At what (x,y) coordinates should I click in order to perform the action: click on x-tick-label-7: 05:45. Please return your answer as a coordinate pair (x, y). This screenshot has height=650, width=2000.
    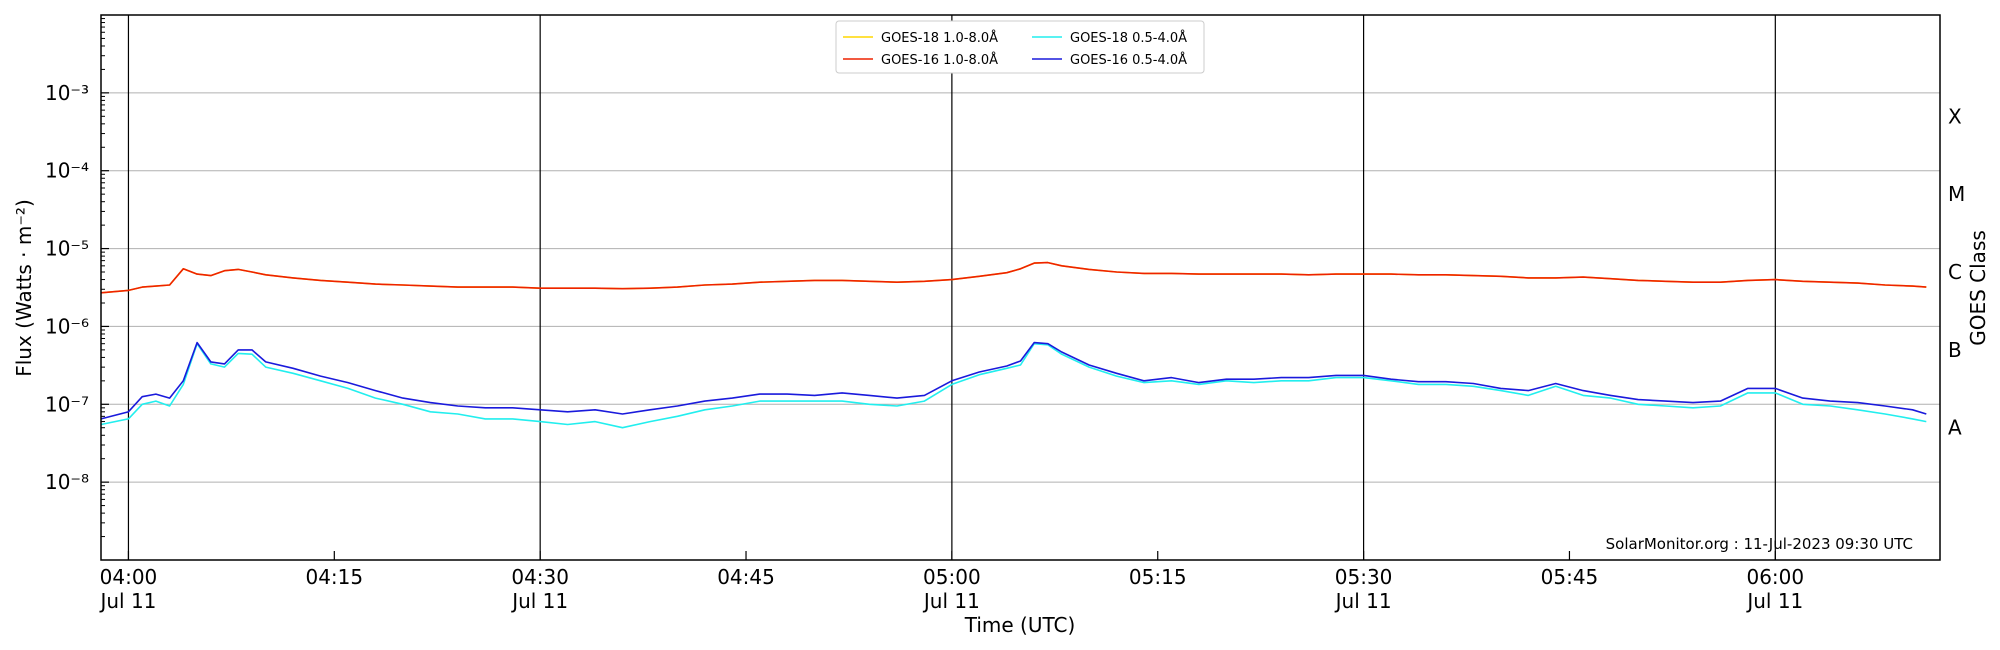
    Looking at the image, I should click on (1570, 577).